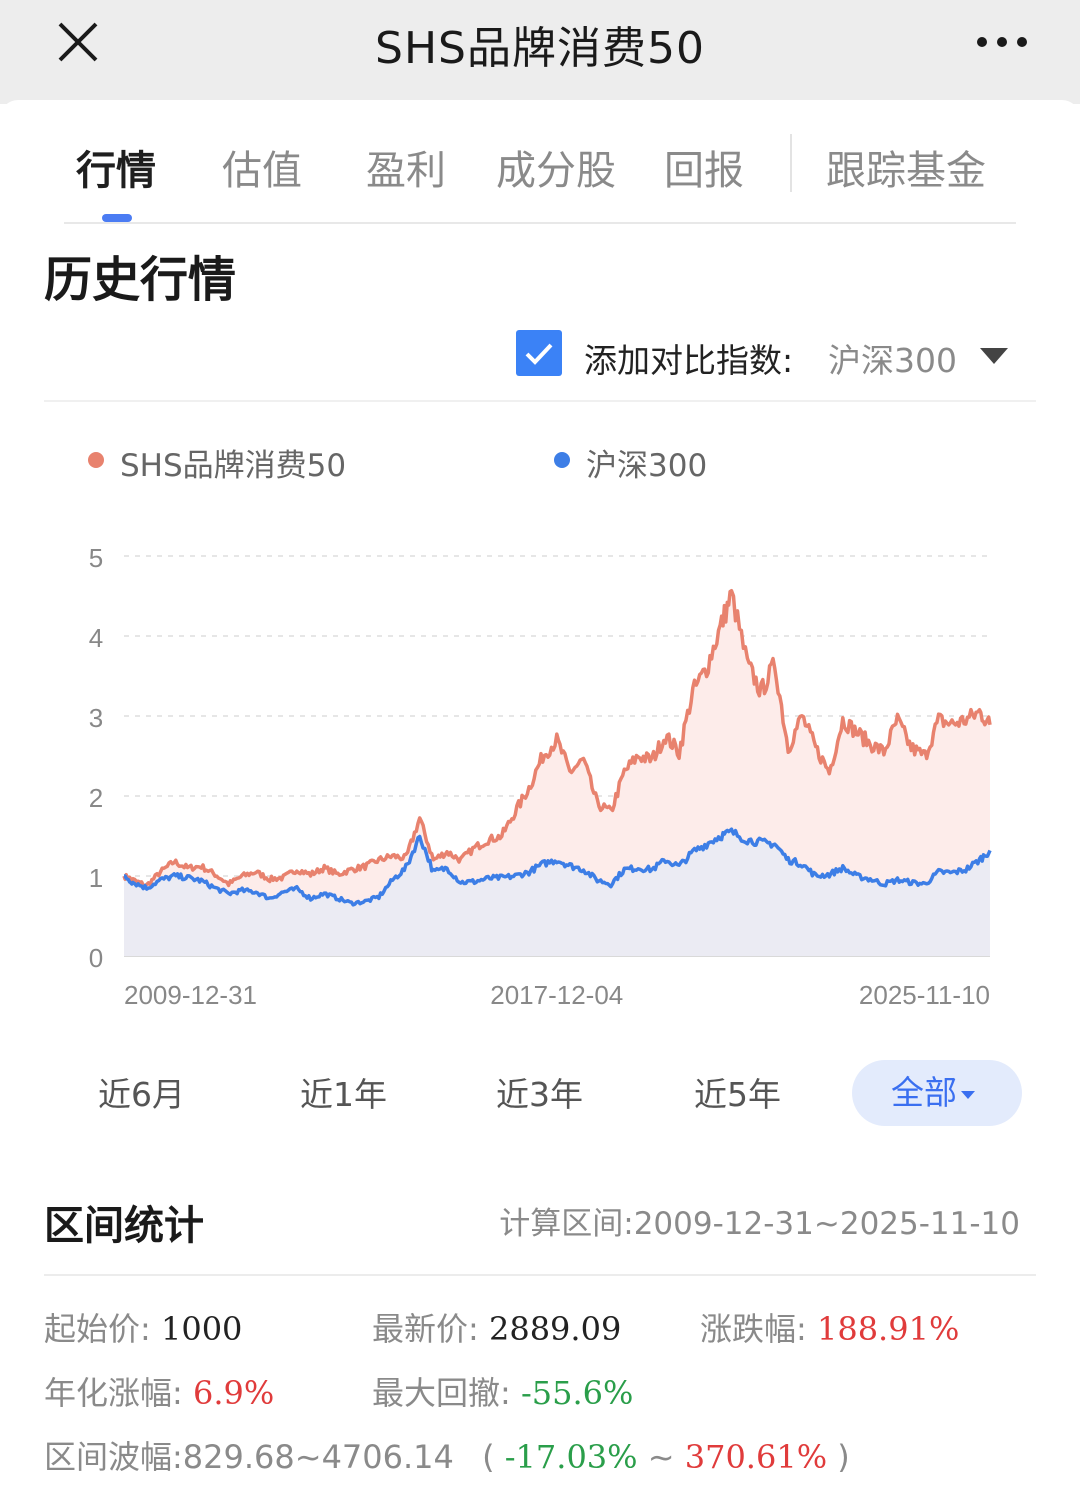 The height and width of the screenshot is (1490, 1080). What do you see at coordinates (97, 1329) in the screenshot?
I see `stat-start-label: 起始价:` at bounding box center [97, 1329].